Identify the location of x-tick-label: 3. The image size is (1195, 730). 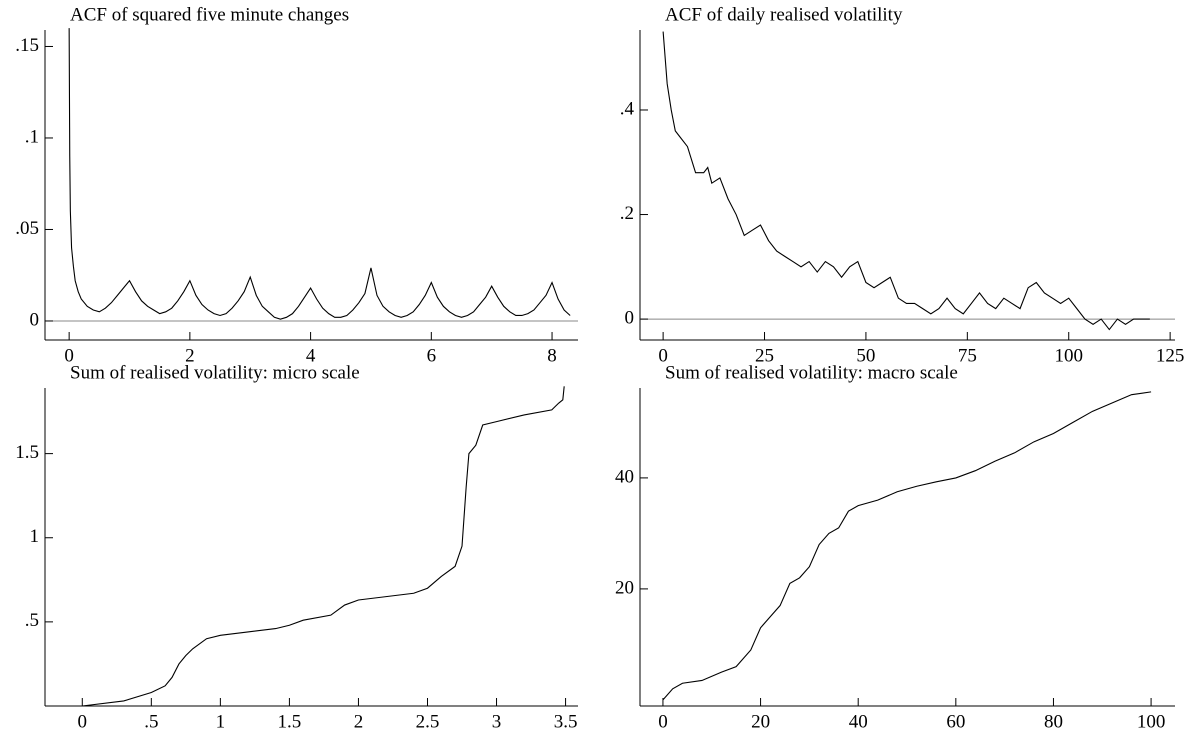
(497, 720).